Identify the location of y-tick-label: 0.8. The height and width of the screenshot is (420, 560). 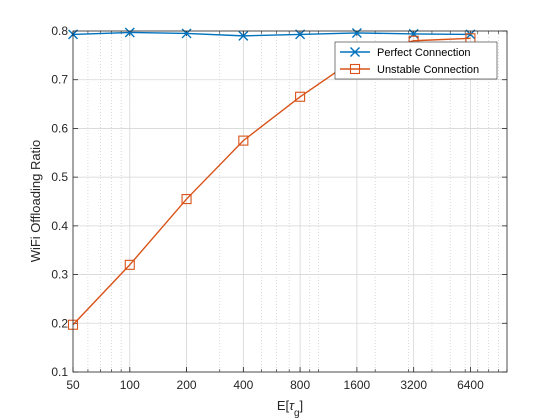
(59, 31).